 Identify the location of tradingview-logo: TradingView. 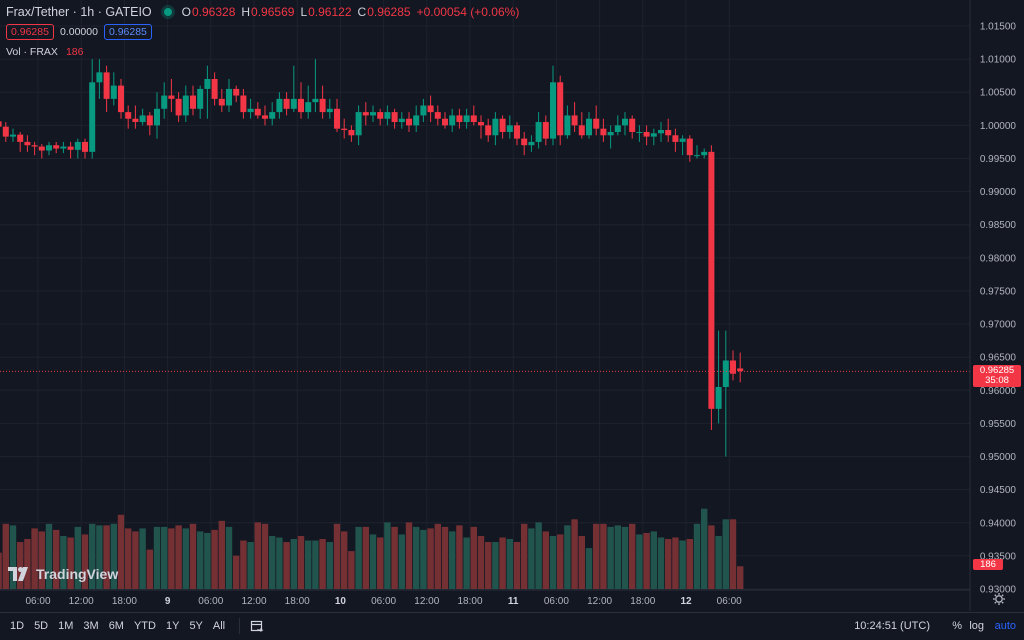
(63, 574).